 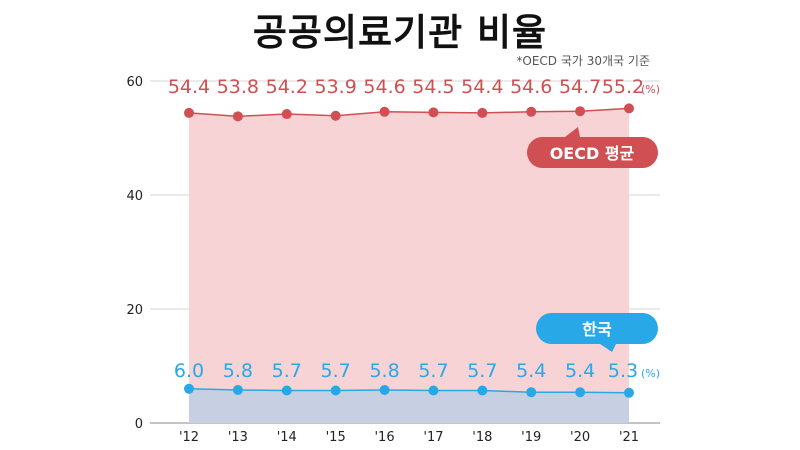 What do you see at coordinates (238, 87) in the screenshot?
I see `data-label: 53.8` at bounding box center [238, 87].